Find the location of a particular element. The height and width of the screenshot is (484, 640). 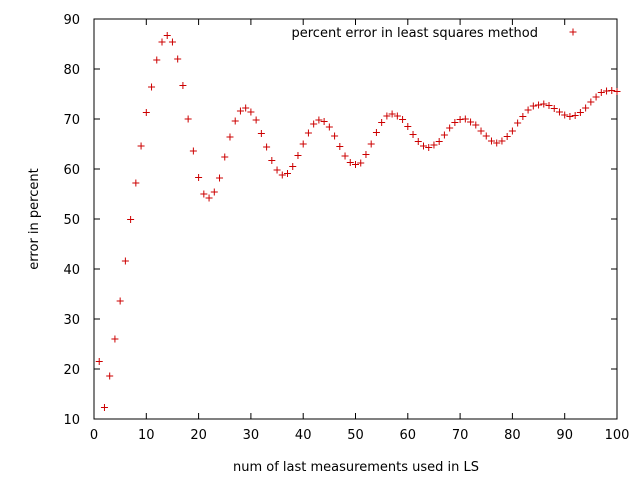

x-tick-label: 20 is located at coordinates (198, 435).